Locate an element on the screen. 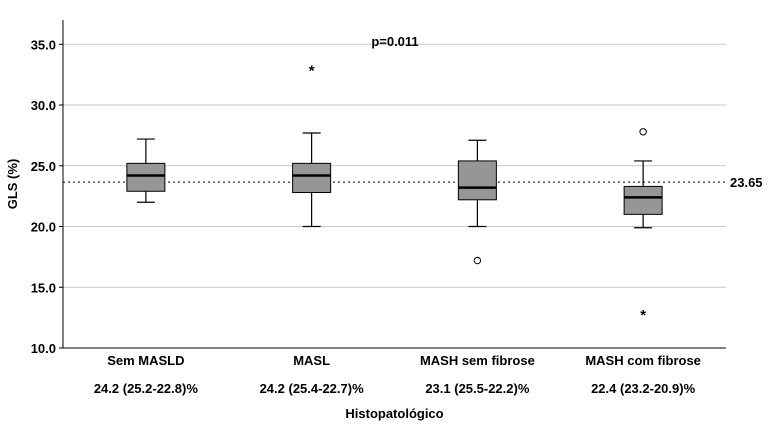 This screenshot has height=442, width=774. y-tick-label: 15.0 is located at coordinates (43, 287).